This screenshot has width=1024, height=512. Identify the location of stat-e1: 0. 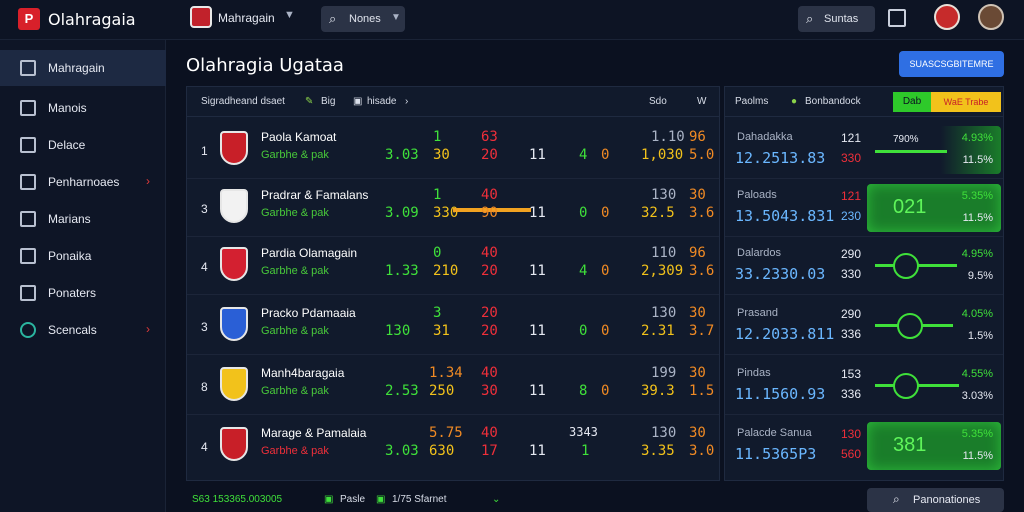
(583, 331).